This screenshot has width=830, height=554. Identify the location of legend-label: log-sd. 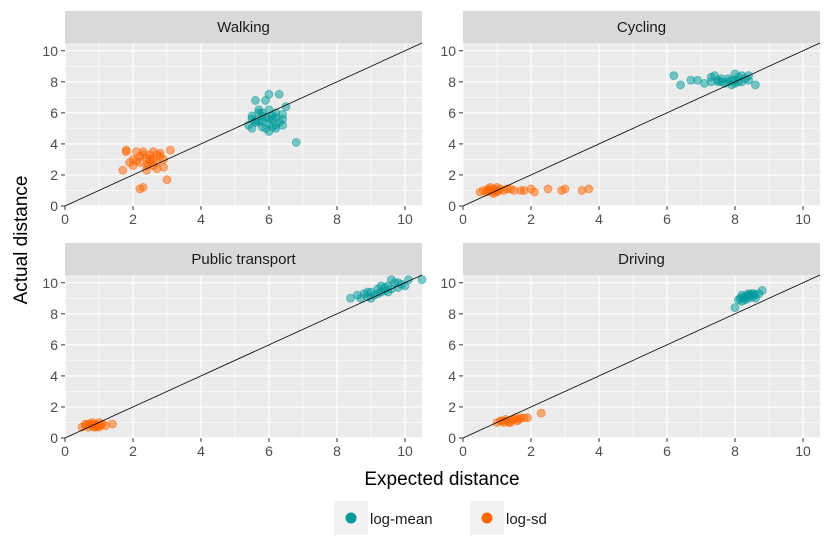
(526, 519).